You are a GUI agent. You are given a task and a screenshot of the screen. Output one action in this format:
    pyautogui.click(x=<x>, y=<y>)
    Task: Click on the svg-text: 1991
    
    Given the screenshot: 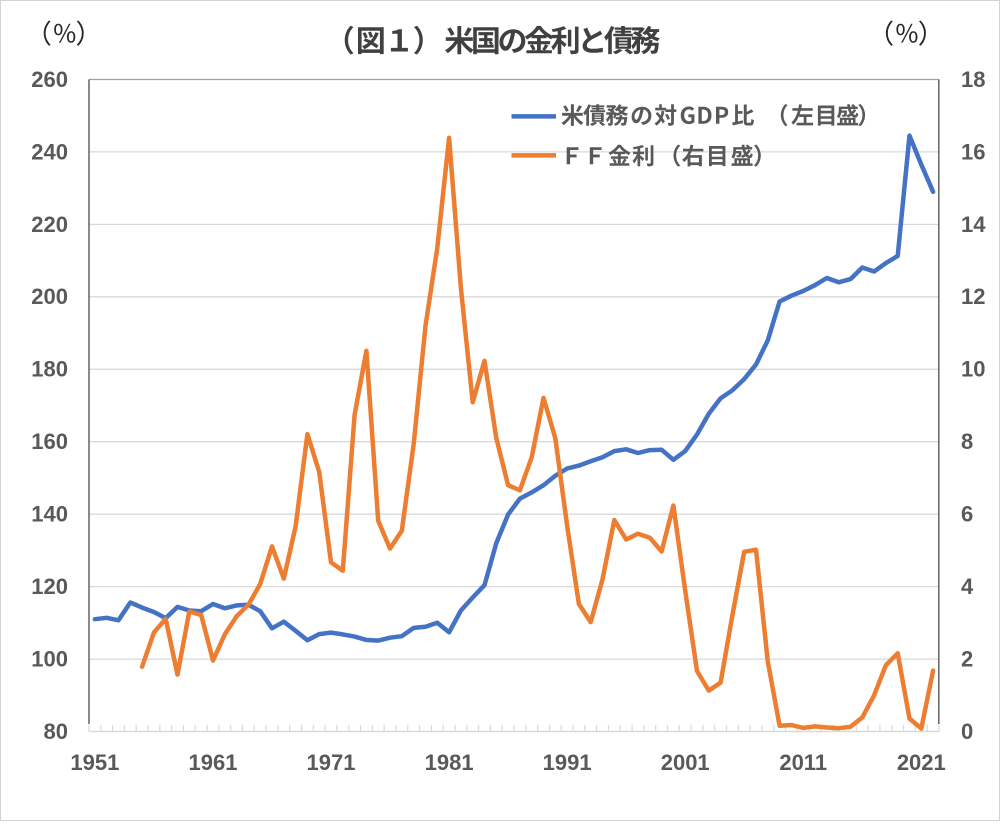 What is the action you would take?
    pyautogui.click(x=567, y=762)
    